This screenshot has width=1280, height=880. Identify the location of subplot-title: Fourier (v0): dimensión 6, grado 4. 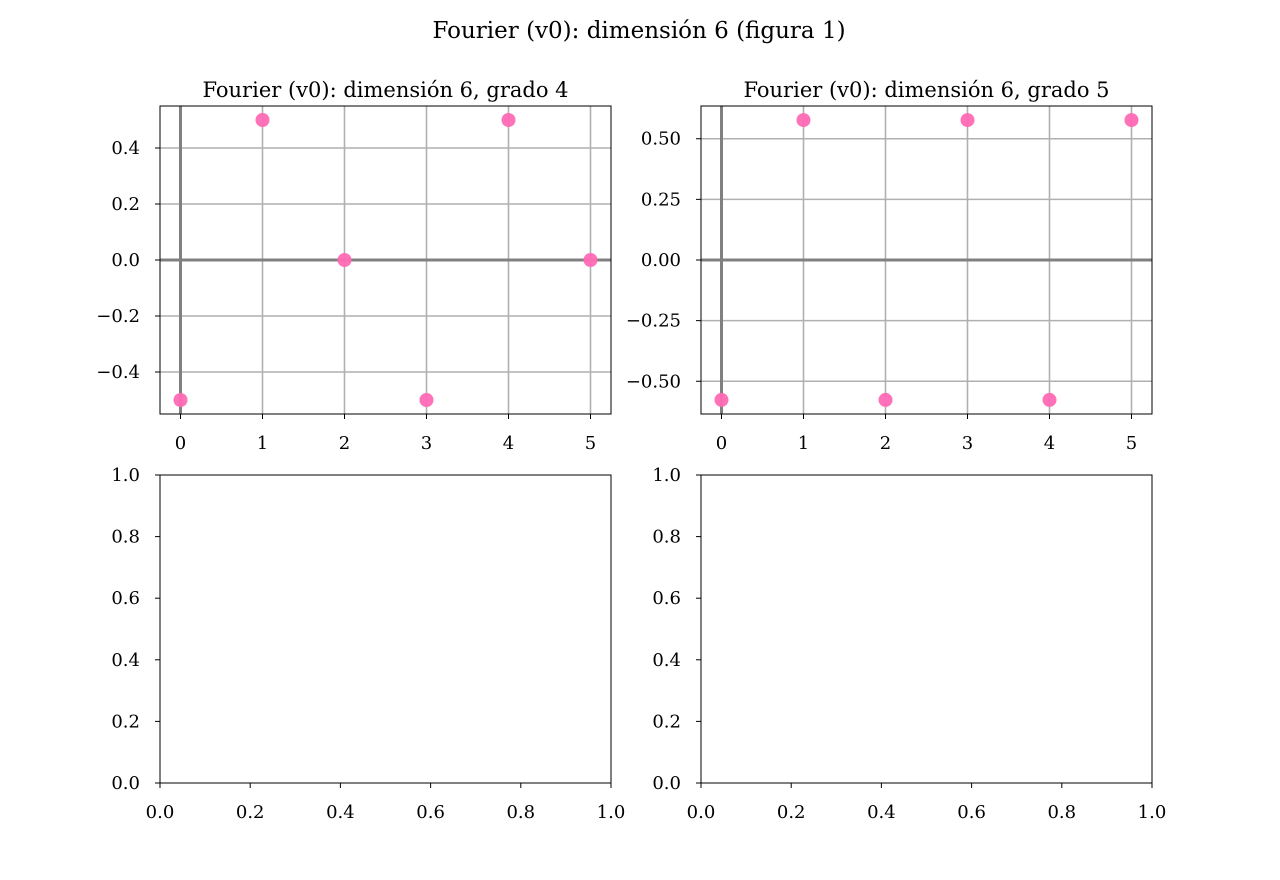
(385, 90).